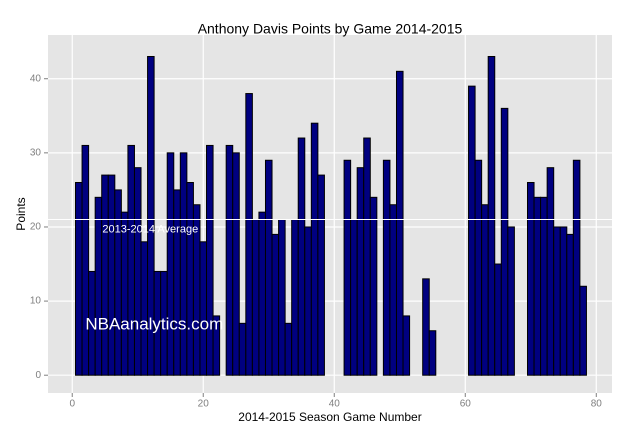 This screenshot has height=435, width=631. Describe the element at coordinates (150, 229) in the screenshot. I see `reference-label: 2013-2014 Average` at that location.